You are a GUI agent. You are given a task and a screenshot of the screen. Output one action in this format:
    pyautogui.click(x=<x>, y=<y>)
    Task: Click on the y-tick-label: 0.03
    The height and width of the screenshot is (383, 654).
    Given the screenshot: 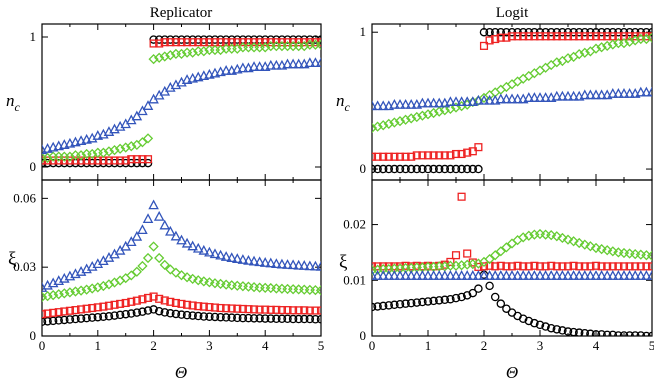 What is the action you would take?
    pyautogui.click(x=24, y=266)
    